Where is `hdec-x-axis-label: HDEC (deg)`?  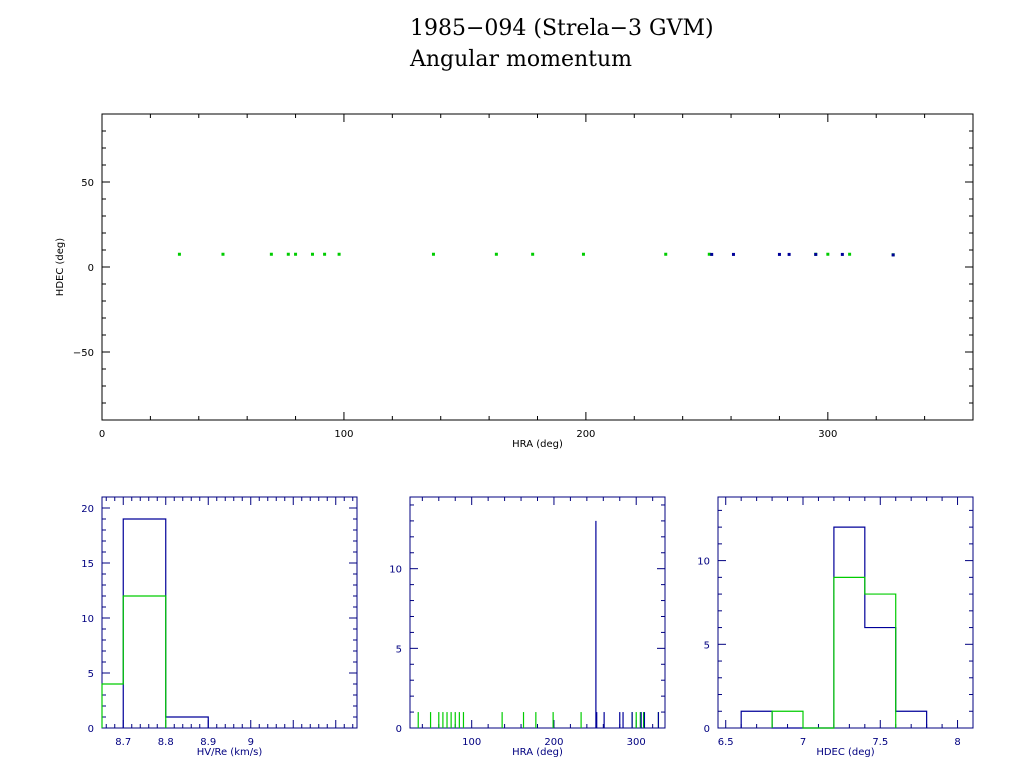 hdec-x-axis-label: HDEC (deg) is located at coordinates (845, 752).